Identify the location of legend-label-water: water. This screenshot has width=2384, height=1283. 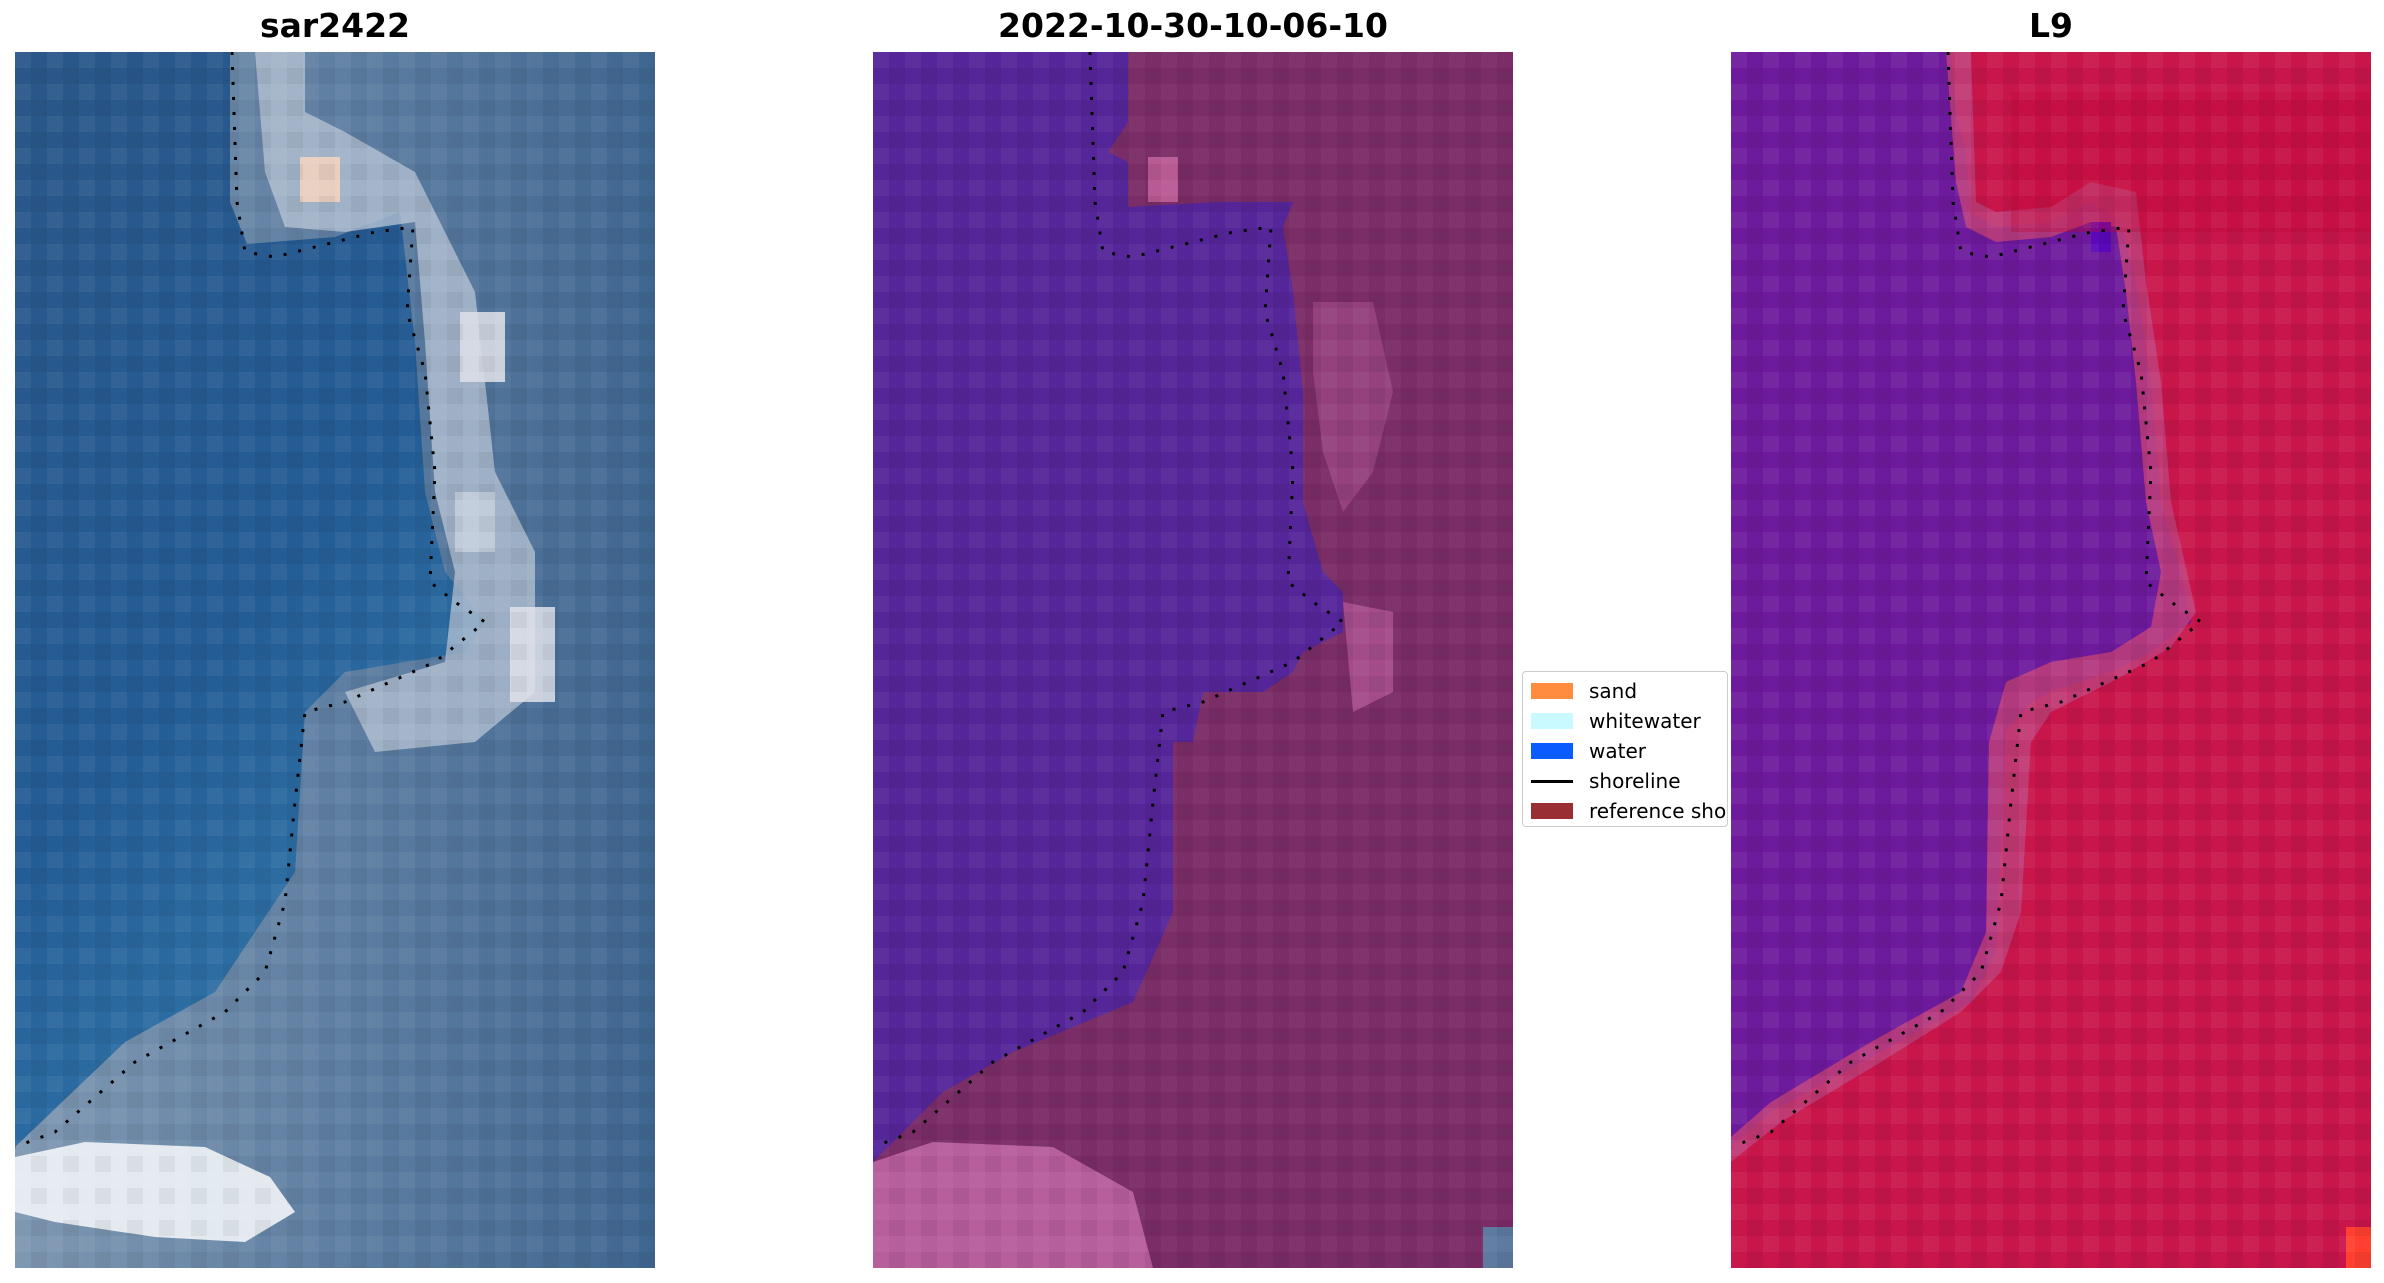
(1617, 751).